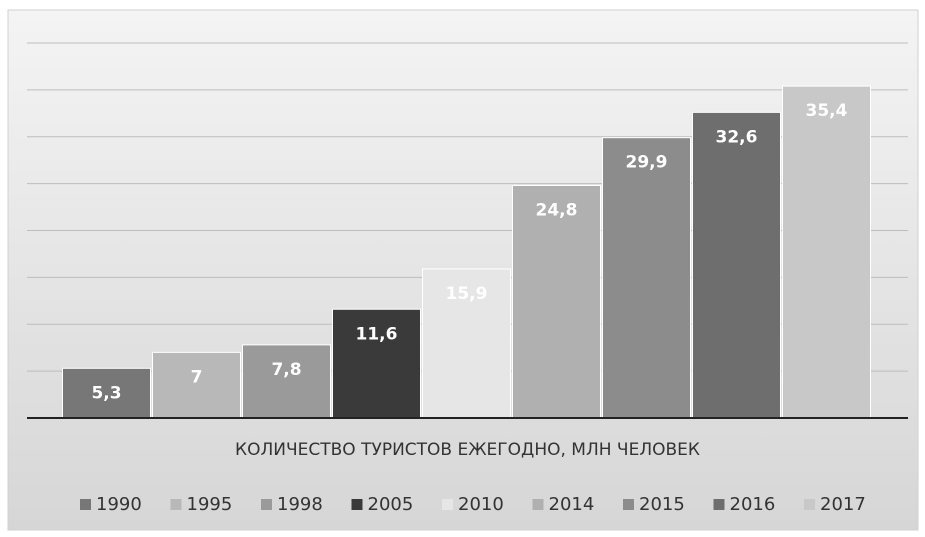 This screenshot has height=537, width=925. I want to click on legend-label: 2010, so click(481, 504).